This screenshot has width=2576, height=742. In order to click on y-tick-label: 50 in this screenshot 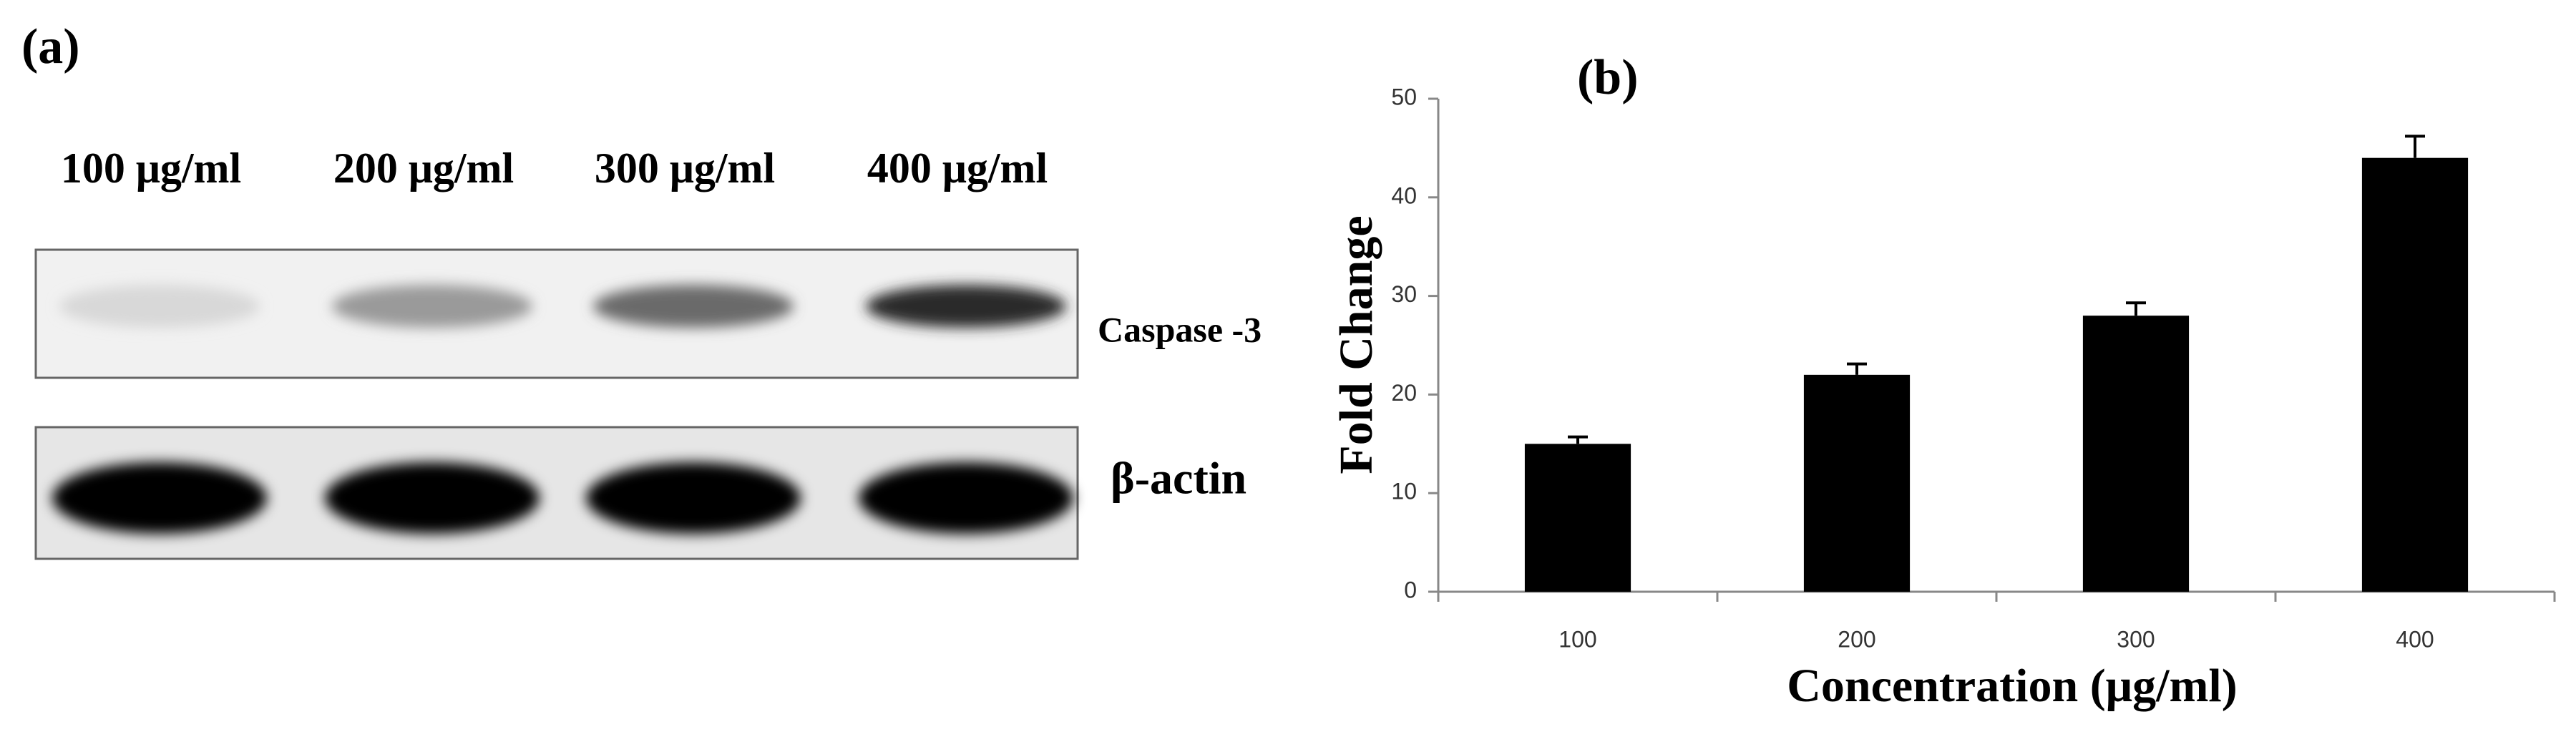, I will do `click(1404, 96)`.